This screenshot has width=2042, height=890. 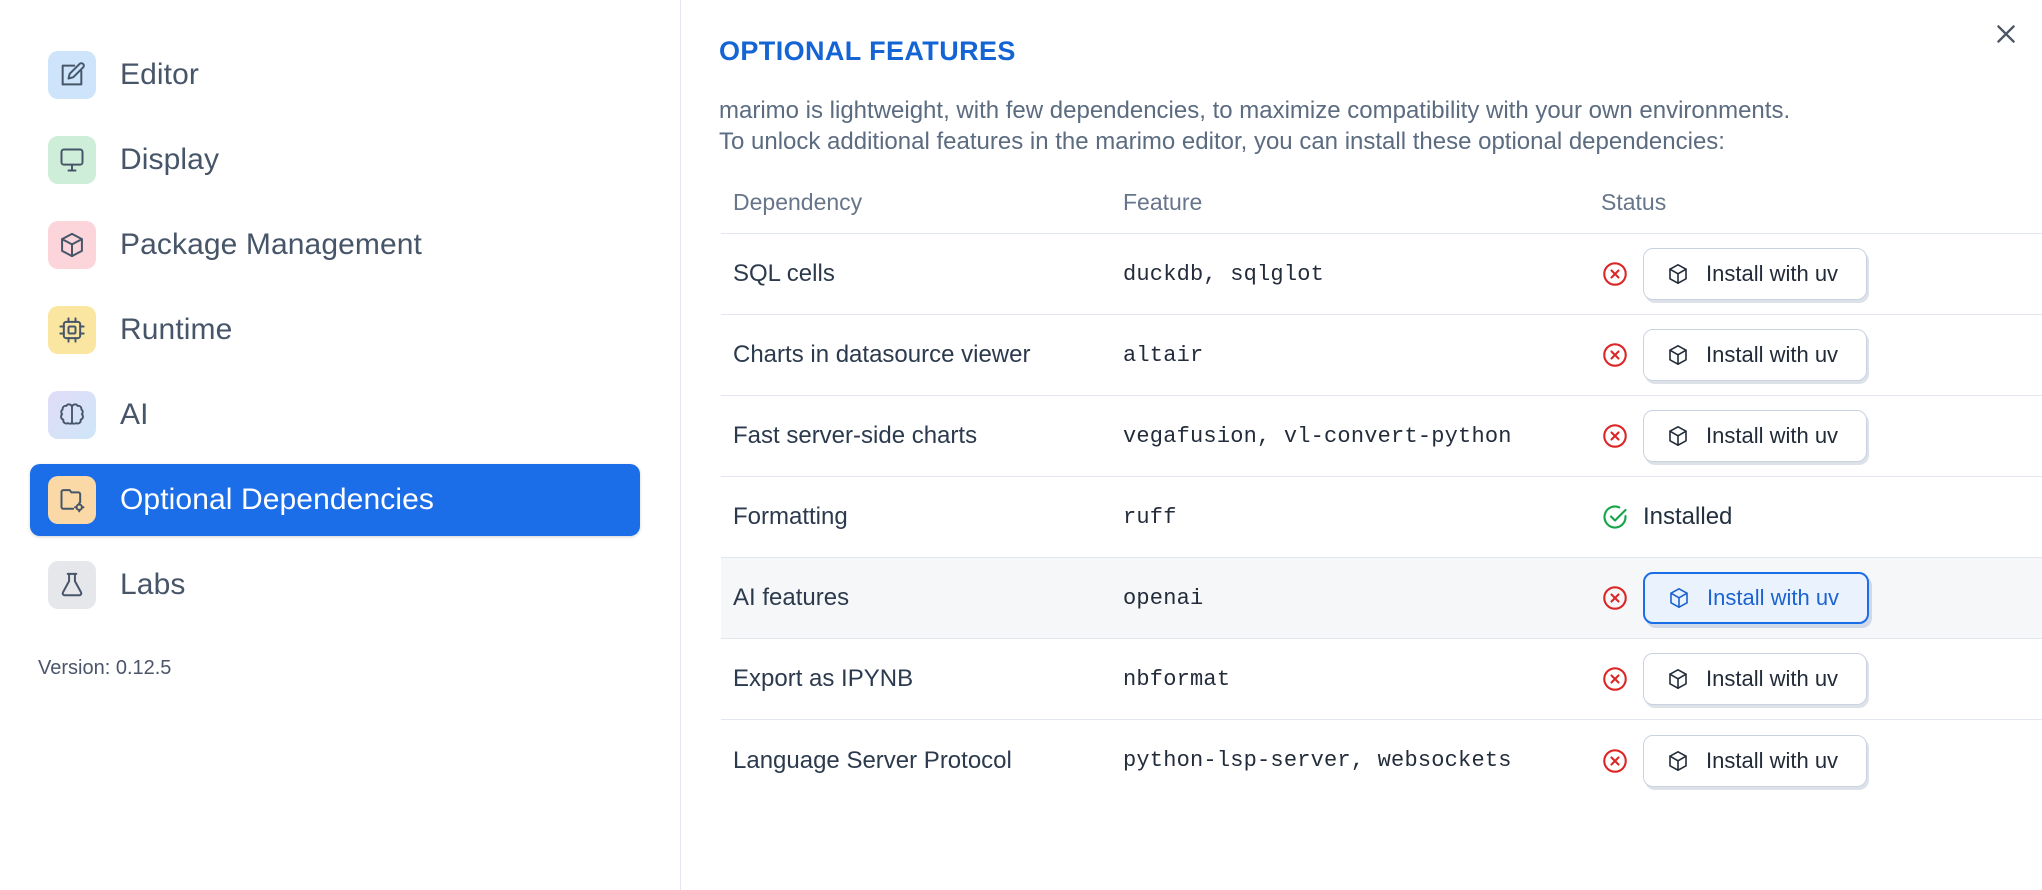 What do you see at coordinates (271, 244) in the screenshot?
I see `sidebar-item-label: Package Management` at bounding box center [271, 244].